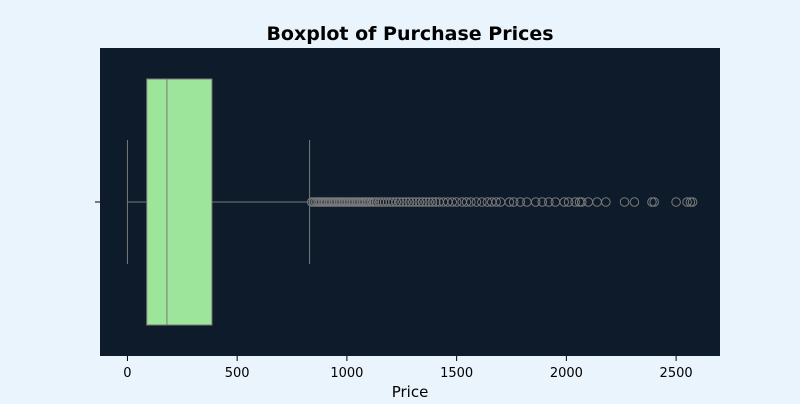 The image size is (800, 404). I want to click on x-tick-label: 2000, so click(566, 373).